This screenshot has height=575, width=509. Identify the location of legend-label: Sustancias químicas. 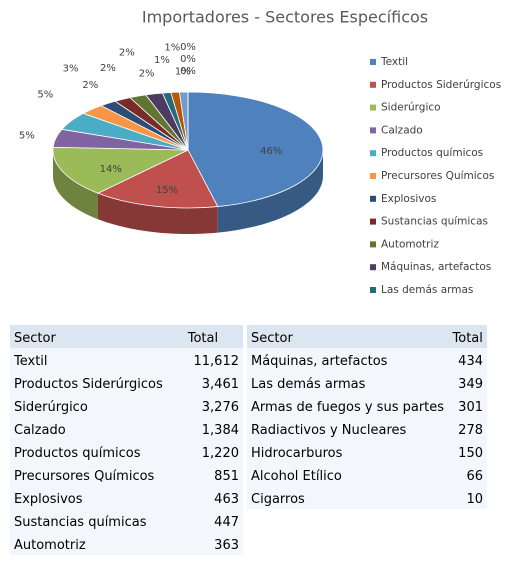
(434, 222).